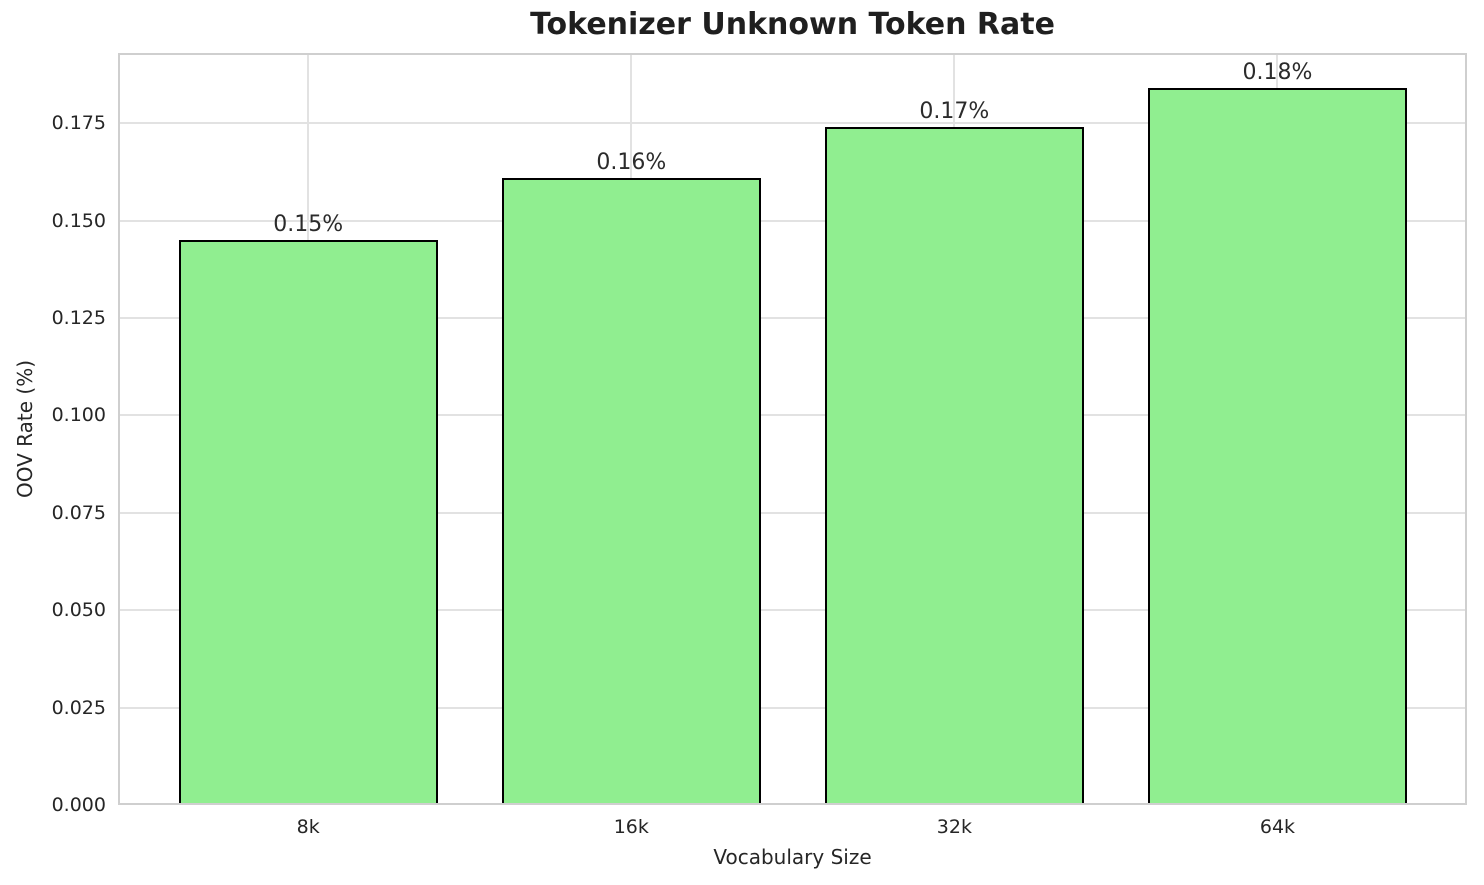 Image resolution: width=1484 pixels, height=885 pixels. I want to click on y-tick-label: 0.025, so click(78, 707).